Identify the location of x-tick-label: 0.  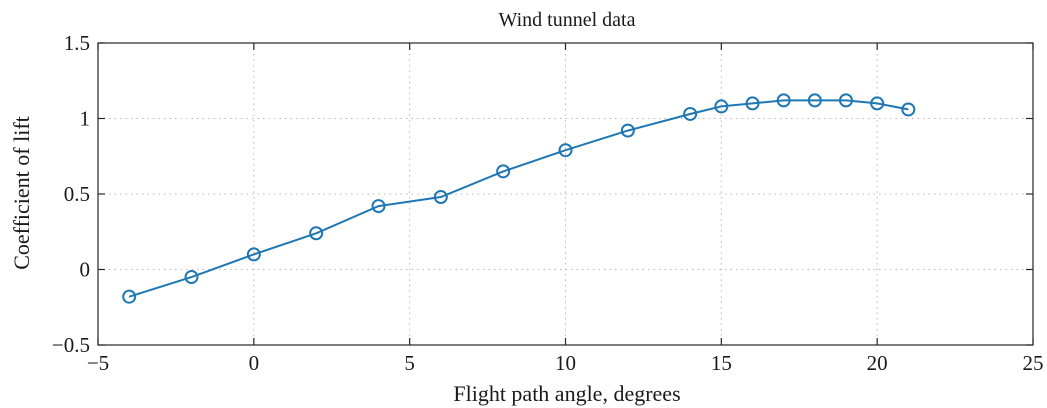
(254, 363).